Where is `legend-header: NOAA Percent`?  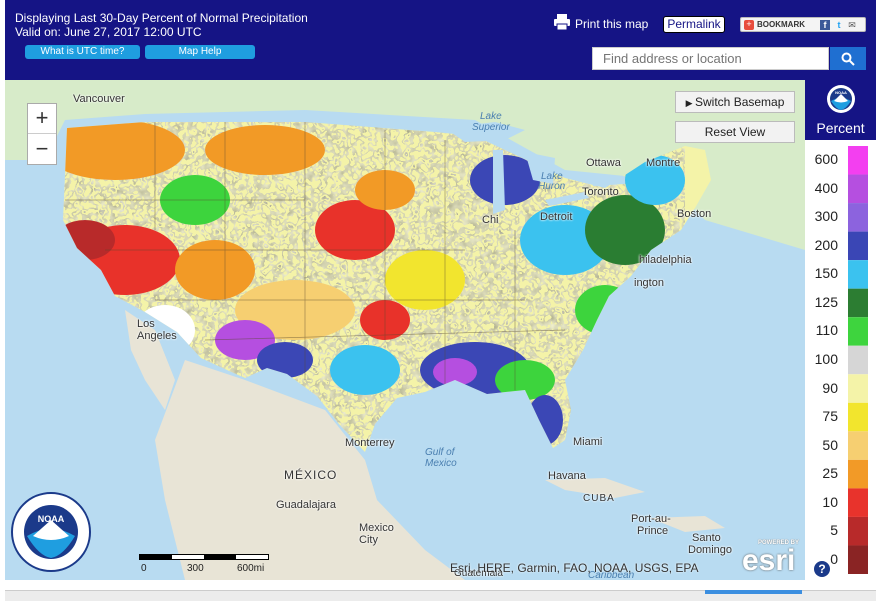
legend-header: NOAA Percent is located at coordinates (840, 110).